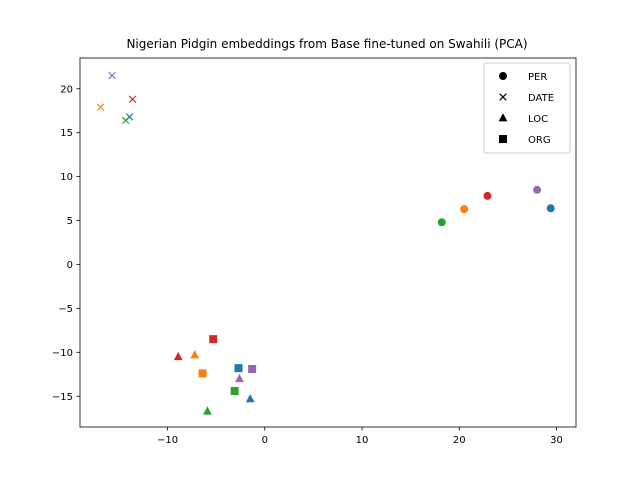 The image size is (640, 480). Describe the element at coordinates (538, 119) in the screenshot. I see `legend-label: LOC` at that location.